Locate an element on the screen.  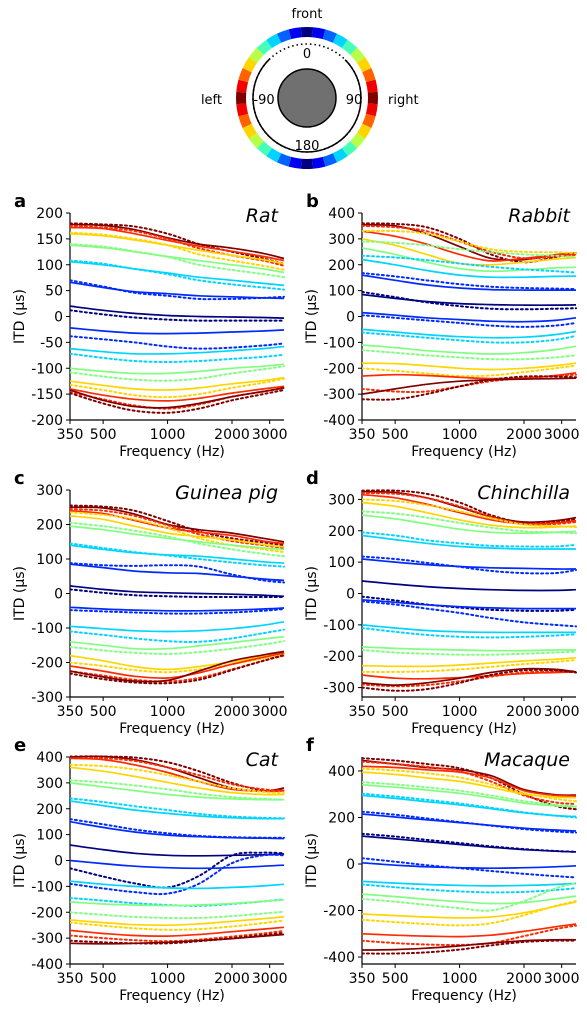
dial-angle-right: 90 is located at coordinates (354, 100).